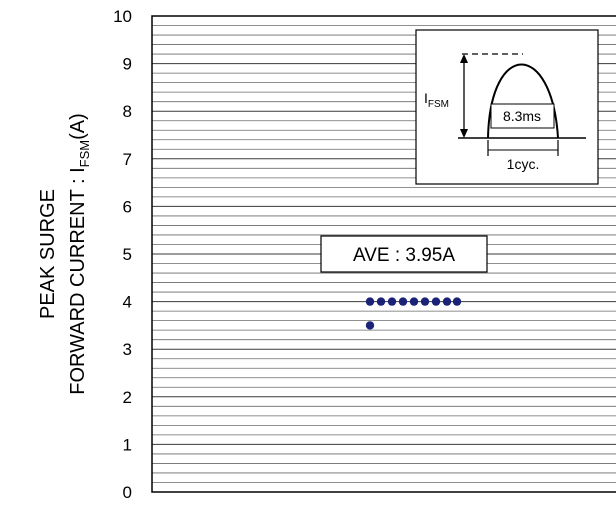 The image size is (616, 508). I want to click on average-annotation-box, so click(404, 254).